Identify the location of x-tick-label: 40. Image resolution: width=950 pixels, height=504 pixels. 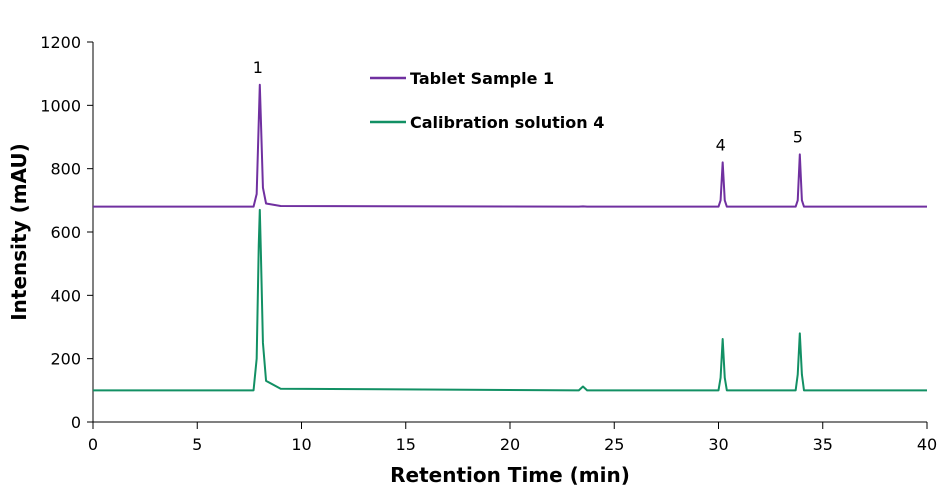
(927, 444).